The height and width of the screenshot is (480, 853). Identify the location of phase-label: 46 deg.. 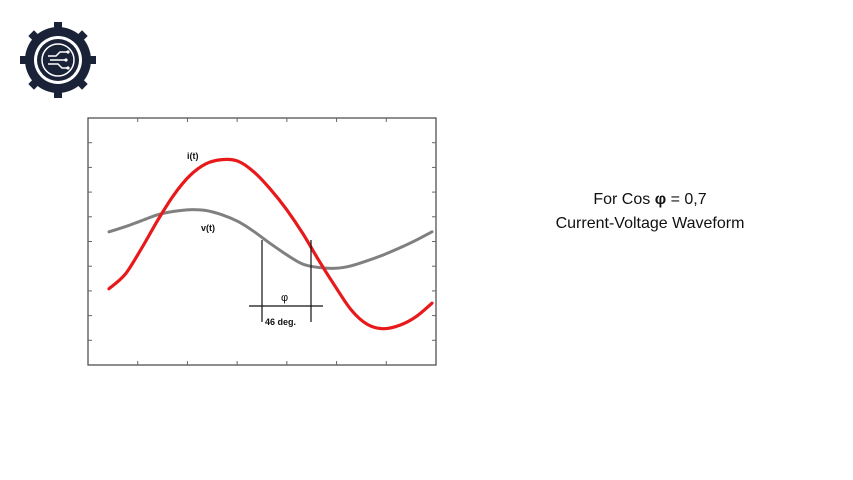
(280, 322).